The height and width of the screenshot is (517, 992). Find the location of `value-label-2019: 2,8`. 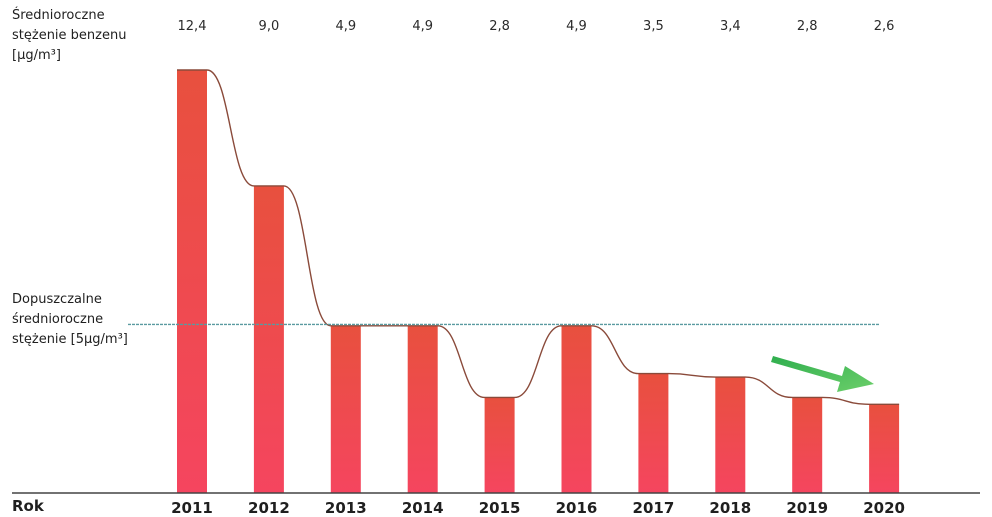

value-label-2019: 2,8 is located at coordinates (807, 26).